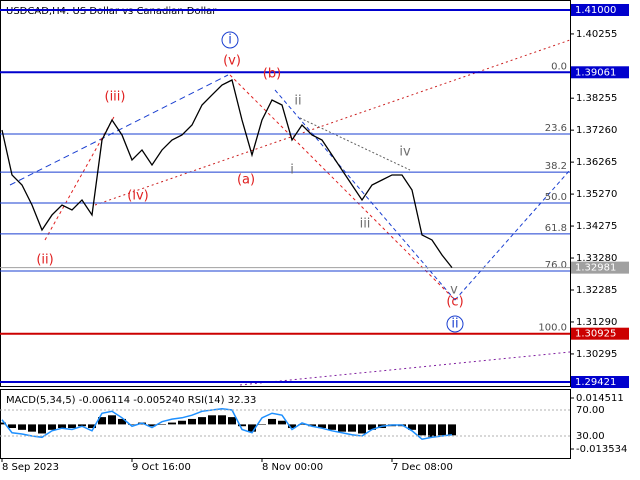 The image size is (640, 480). I want to click on x-tick-label: 9 Oct 16:00, so click(161, 467).